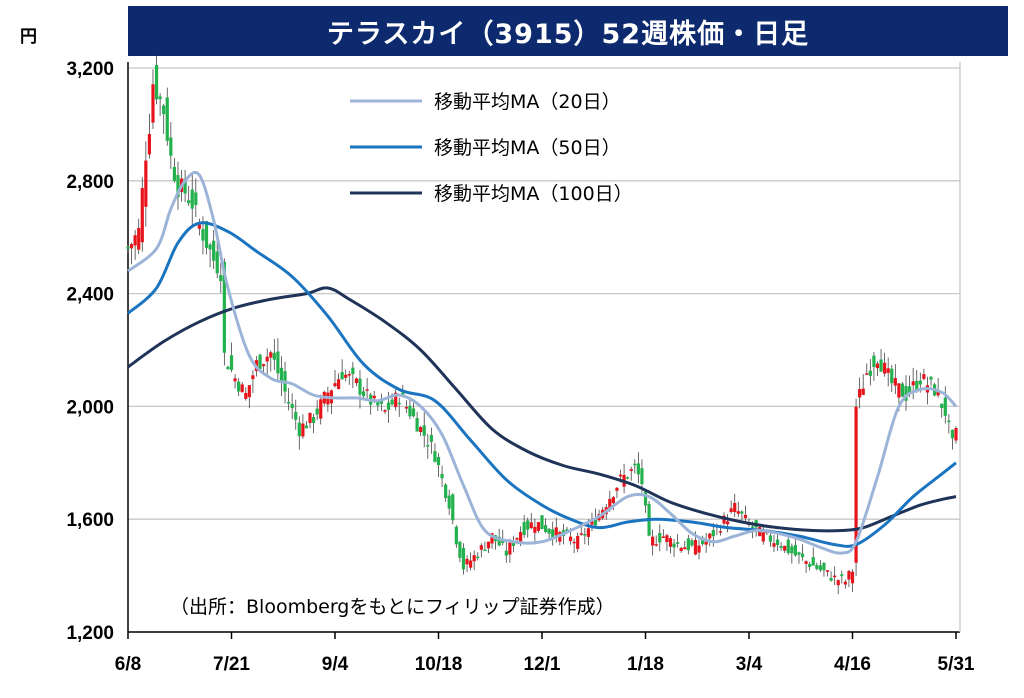 The height and width of the screenshot is (698, 1024). What do you see at coordinates (231, 664) in the screenshot?
I see `x-tick-label: 7/21` at bounding box center [231, 664].